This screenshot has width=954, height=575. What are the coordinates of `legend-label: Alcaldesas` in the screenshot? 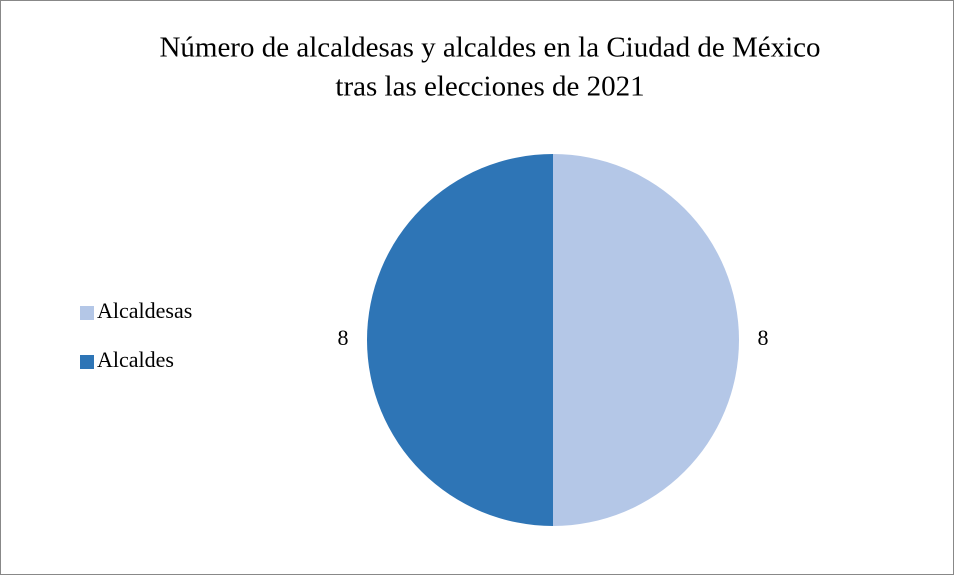 It's located at (144, 310).